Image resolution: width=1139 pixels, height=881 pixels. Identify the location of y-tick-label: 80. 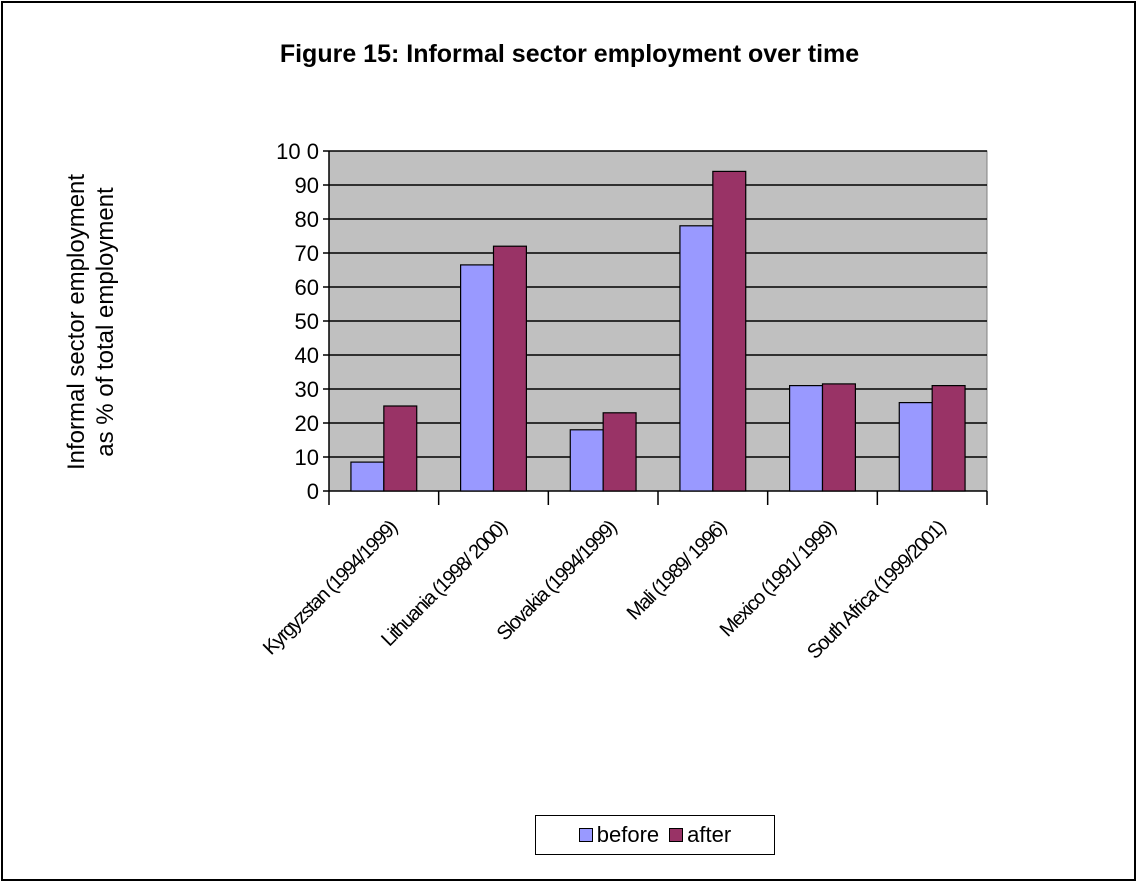
(307, 219).